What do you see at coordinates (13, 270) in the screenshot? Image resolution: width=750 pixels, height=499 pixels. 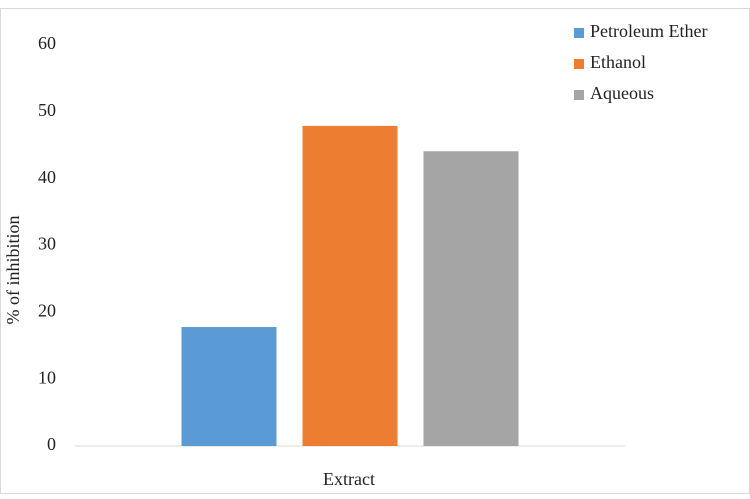 I see `y-axis-title: % of inhibition` at bounding box center [13, 270].